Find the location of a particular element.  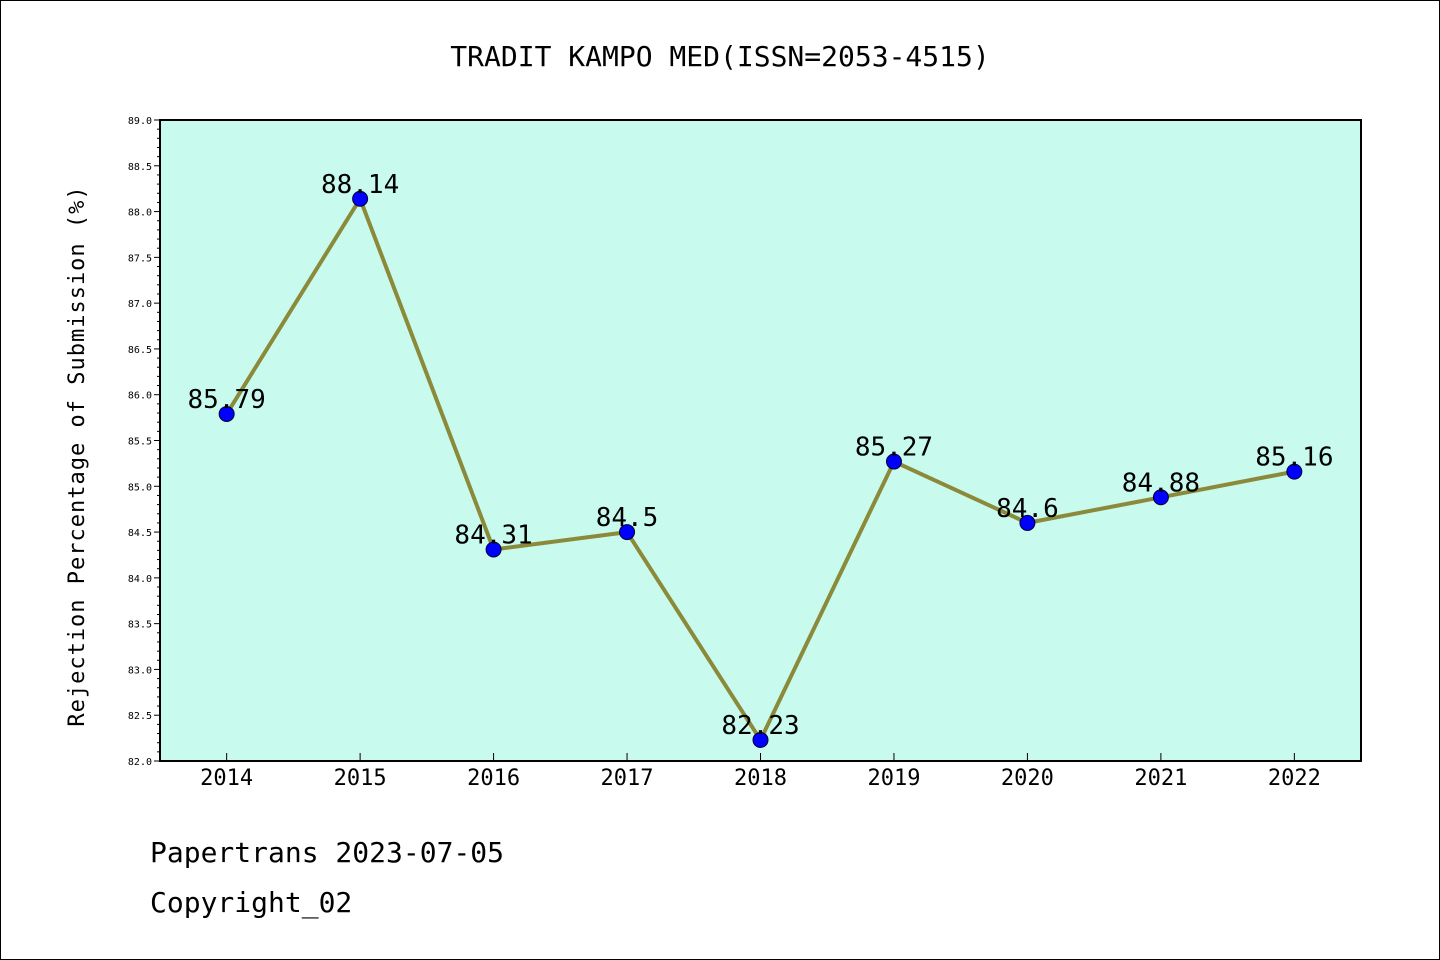

y-tick-label: 88.0 is located at coordinates (140, 213).